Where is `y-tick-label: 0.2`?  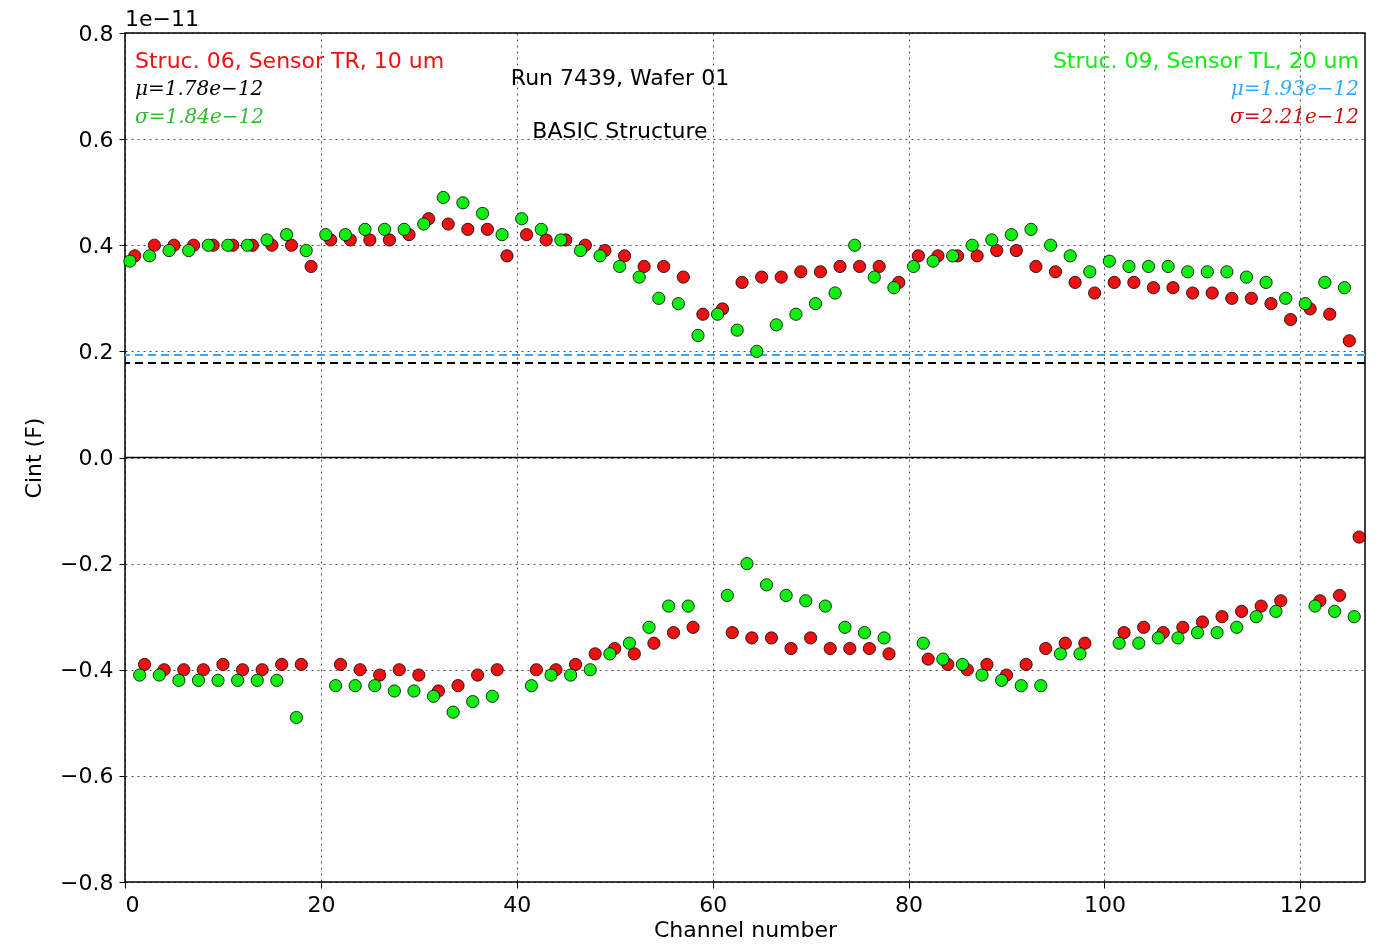 y-tick-label: 0.2 is located at coordinates (96, 351).